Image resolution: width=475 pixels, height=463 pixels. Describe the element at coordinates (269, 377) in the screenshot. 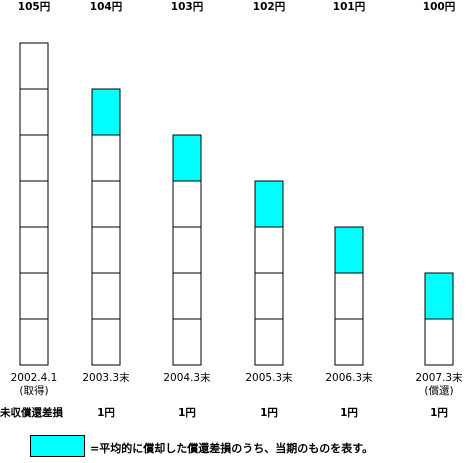

I see `date-label: 2005.3末` at that location.